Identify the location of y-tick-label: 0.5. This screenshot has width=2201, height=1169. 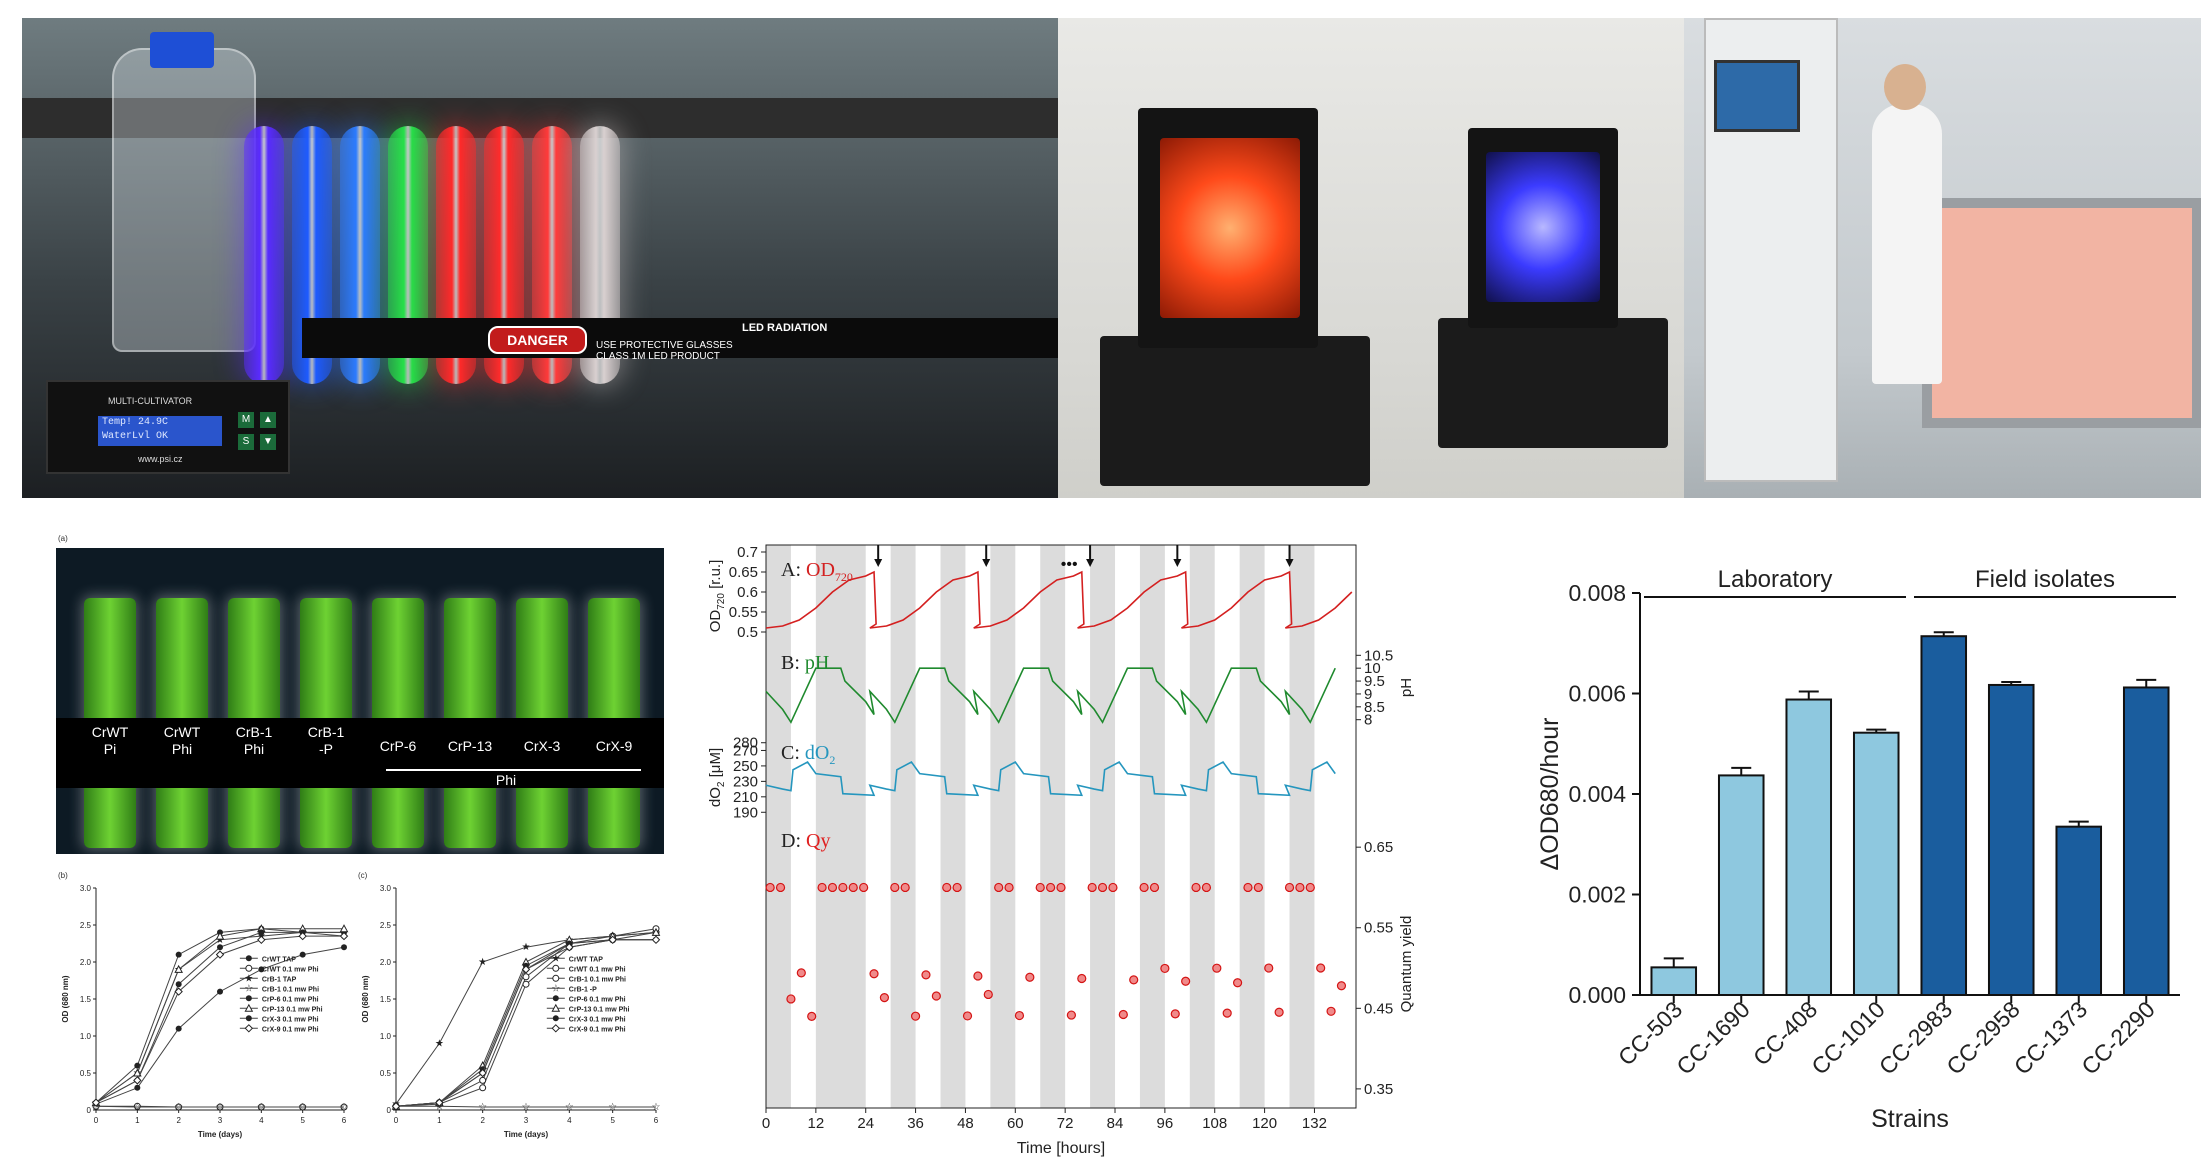
(747, 632).